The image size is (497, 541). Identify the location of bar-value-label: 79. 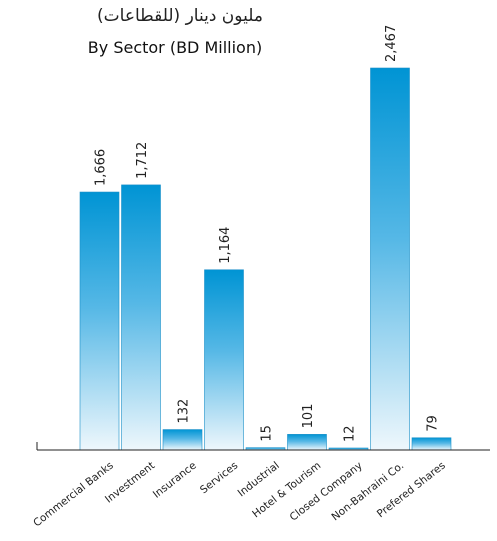
(433, 423).